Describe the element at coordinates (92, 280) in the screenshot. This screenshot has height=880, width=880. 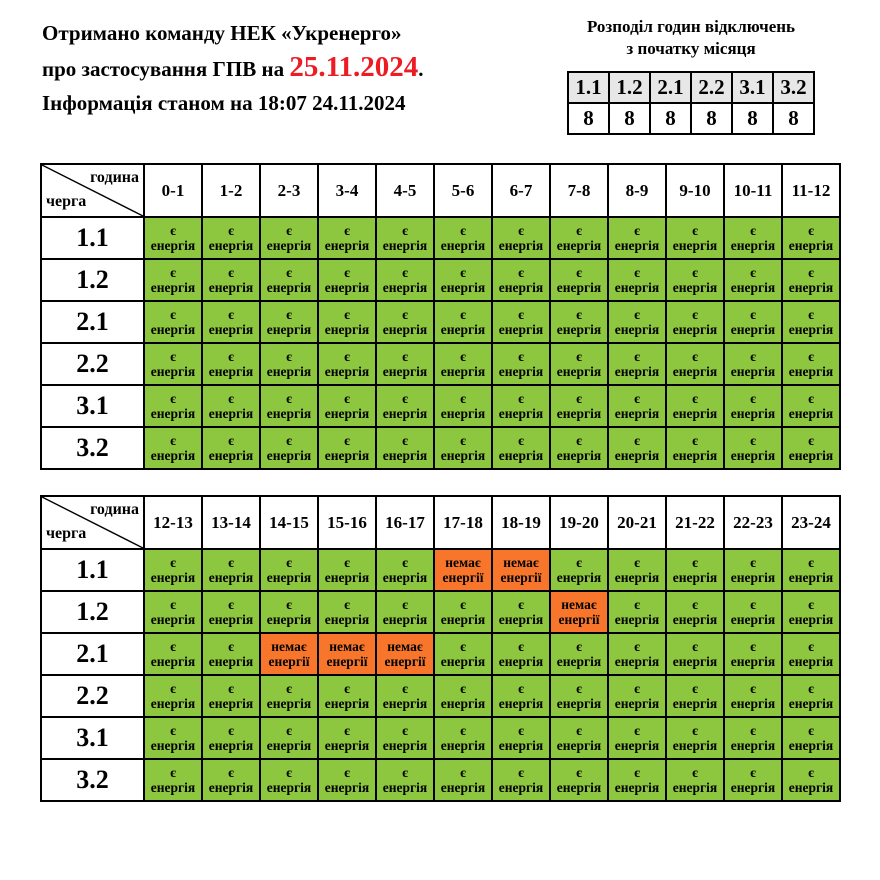
I see `queue-label: 1.2` at that location.